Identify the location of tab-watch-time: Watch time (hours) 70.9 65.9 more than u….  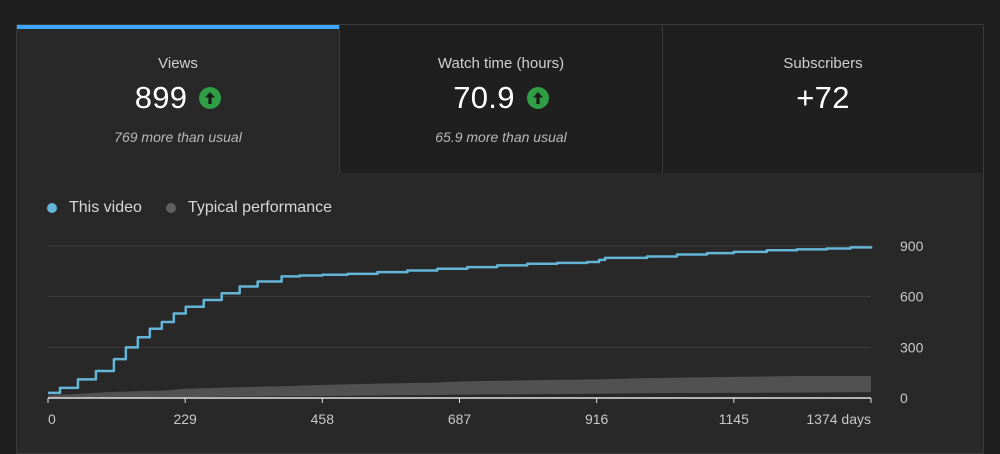
(500, 99).